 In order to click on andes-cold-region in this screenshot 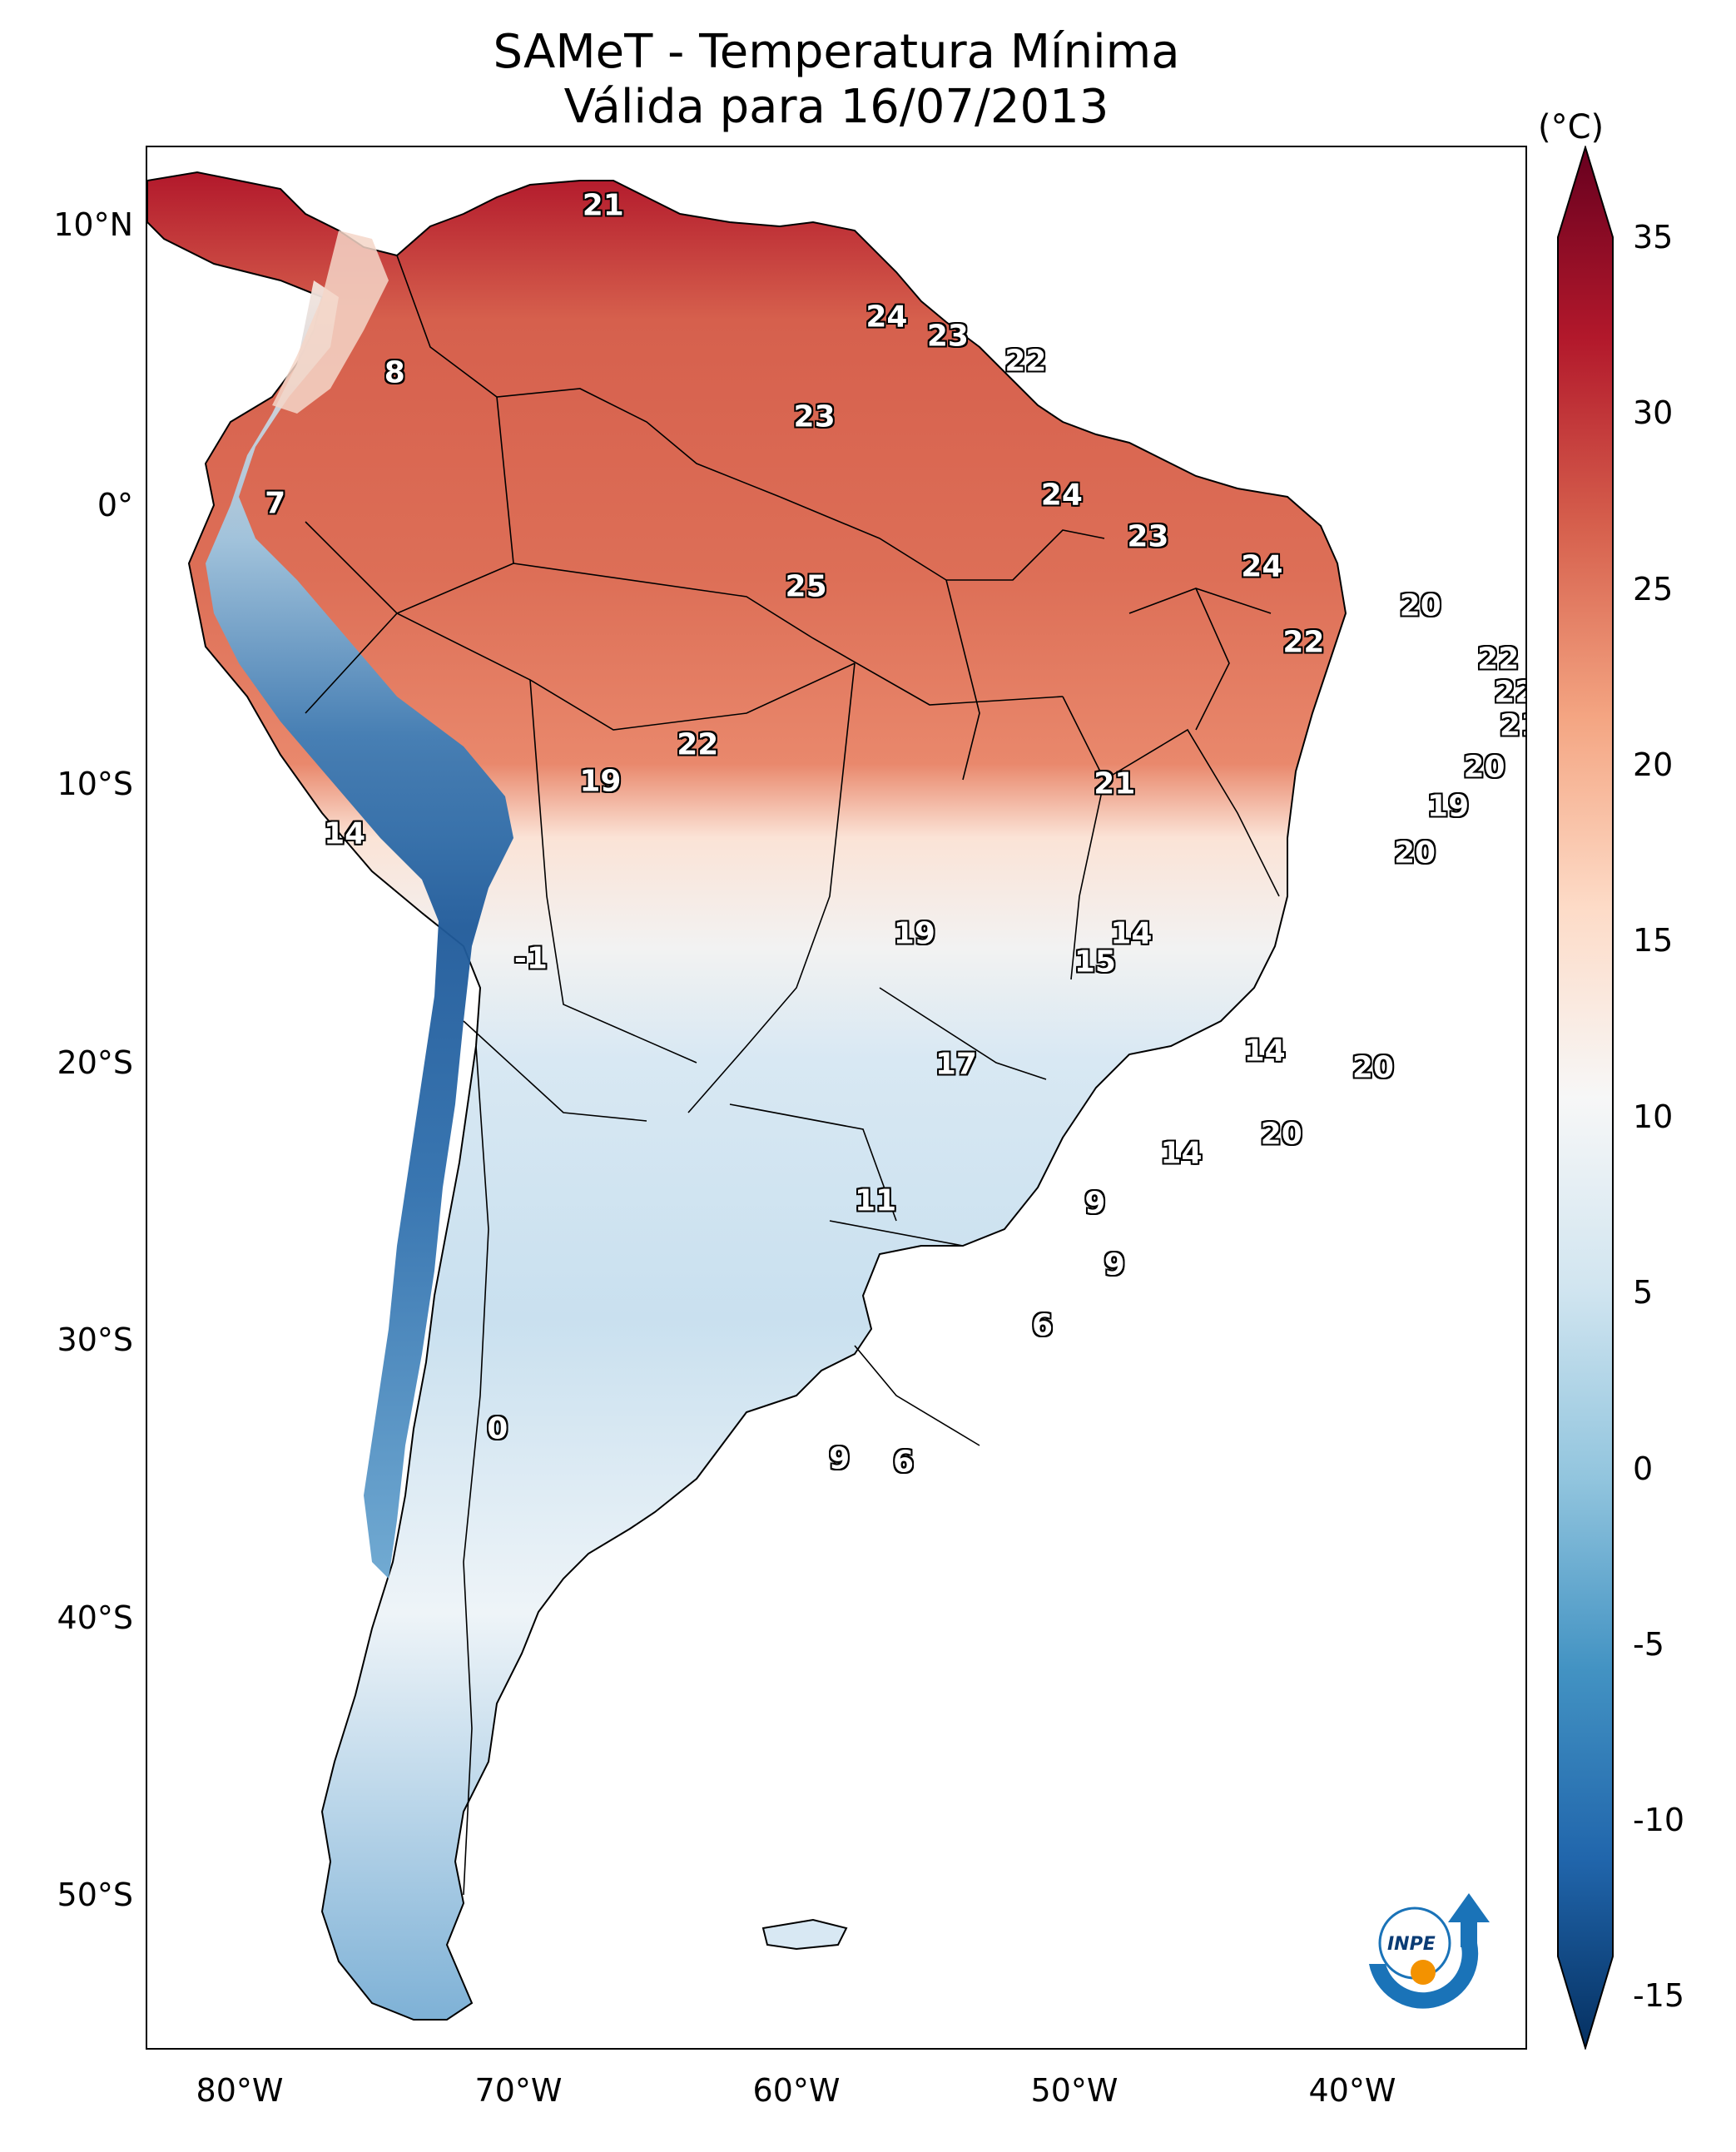, I will do `click(359, 929)`.